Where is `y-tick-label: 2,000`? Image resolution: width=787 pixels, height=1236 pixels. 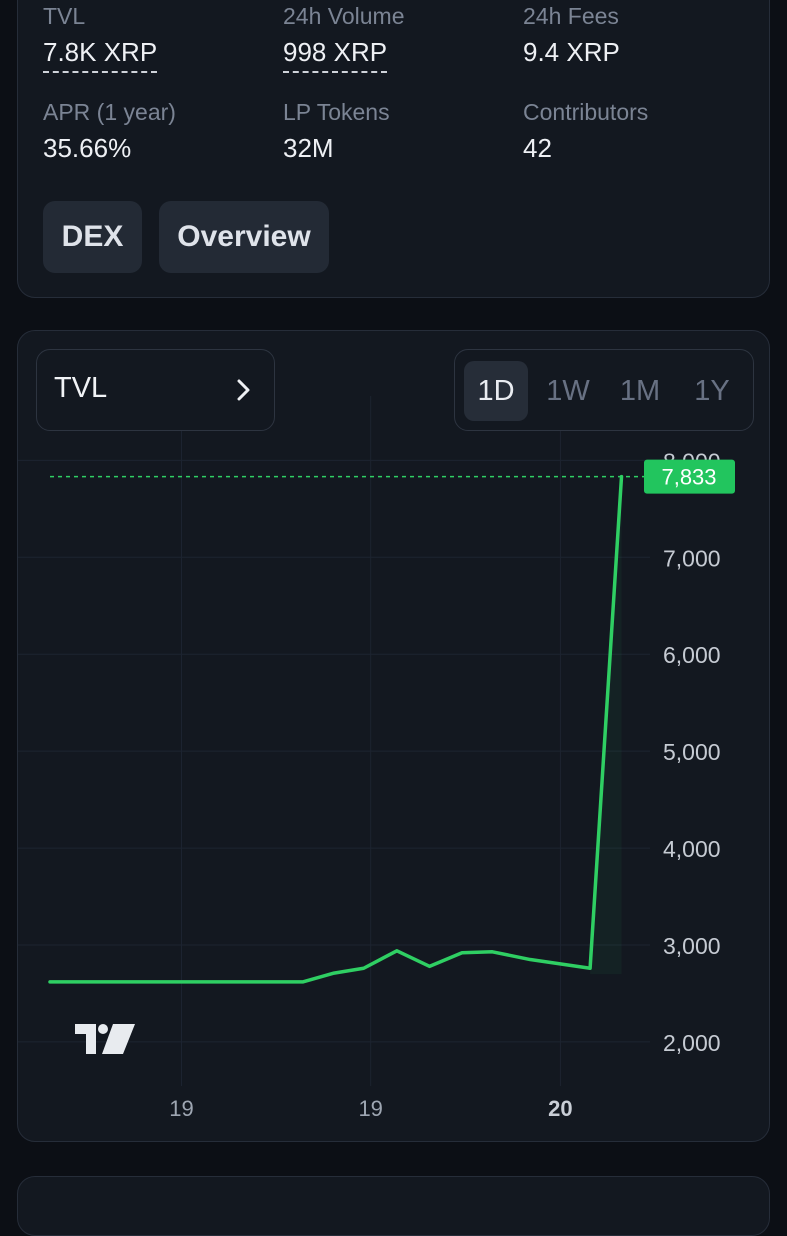
y-tick-label: 2,000 is located at coordinates (692, 1043).